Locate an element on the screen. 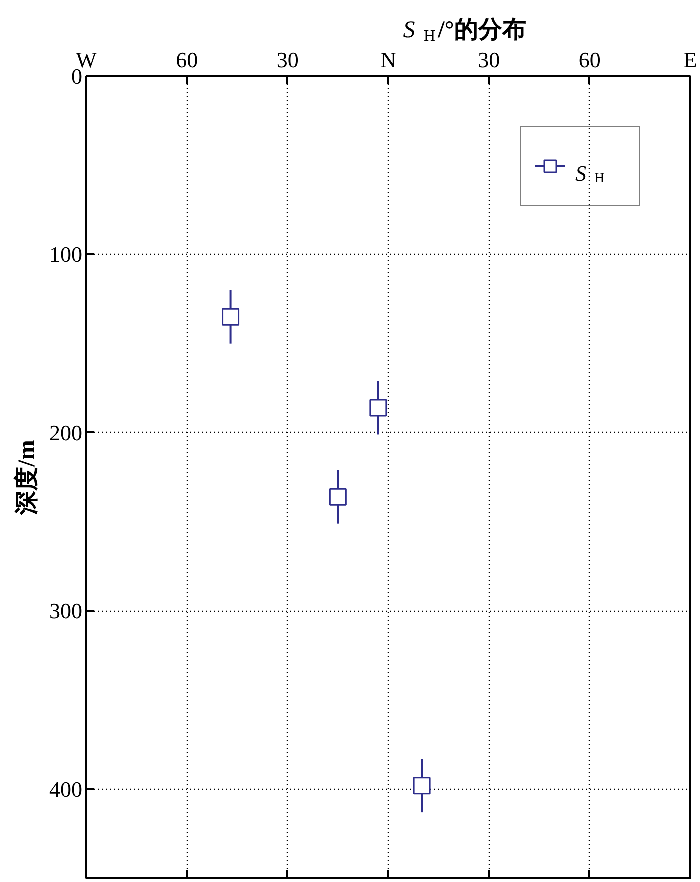 The height and width of the screenshot is (882, 700). x-tick-label: E is located at coordinates (691, 60).